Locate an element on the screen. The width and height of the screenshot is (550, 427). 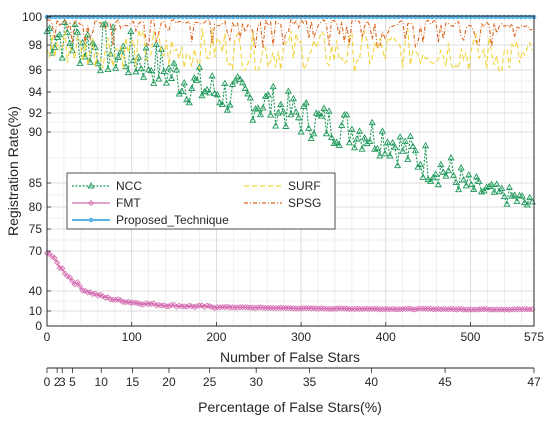
secondary-x-tick-label: 3 is located at coordinates (62, 382).